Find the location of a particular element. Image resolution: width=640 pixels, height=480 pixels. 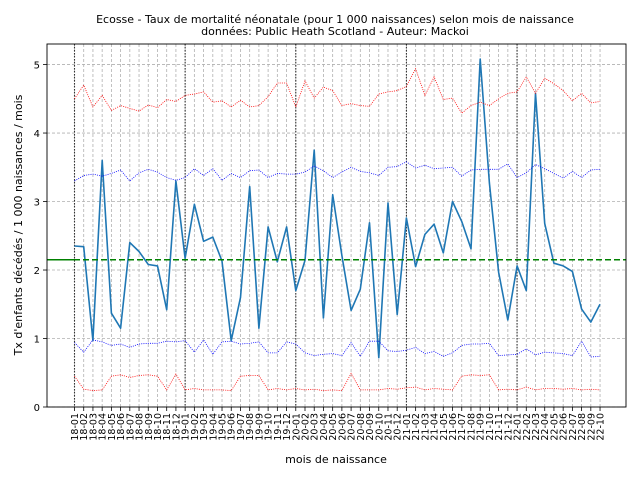

x-tick-label: 18-10 is located at coordinates (158, 427).